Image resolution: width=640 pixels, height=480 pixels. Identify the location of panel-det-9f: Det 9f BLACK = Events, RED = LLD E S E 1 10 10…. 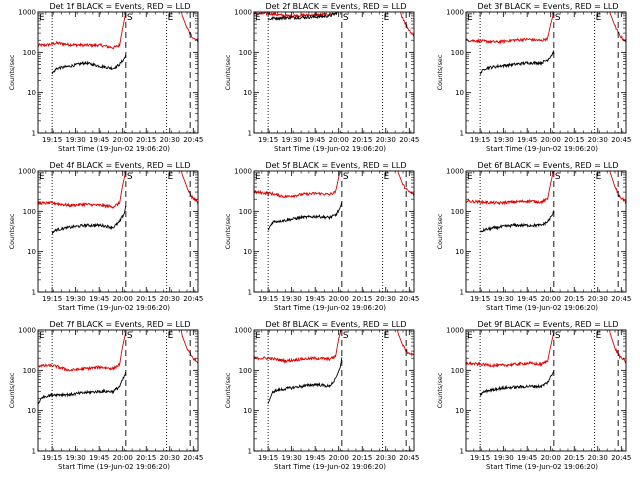
(533, 395).